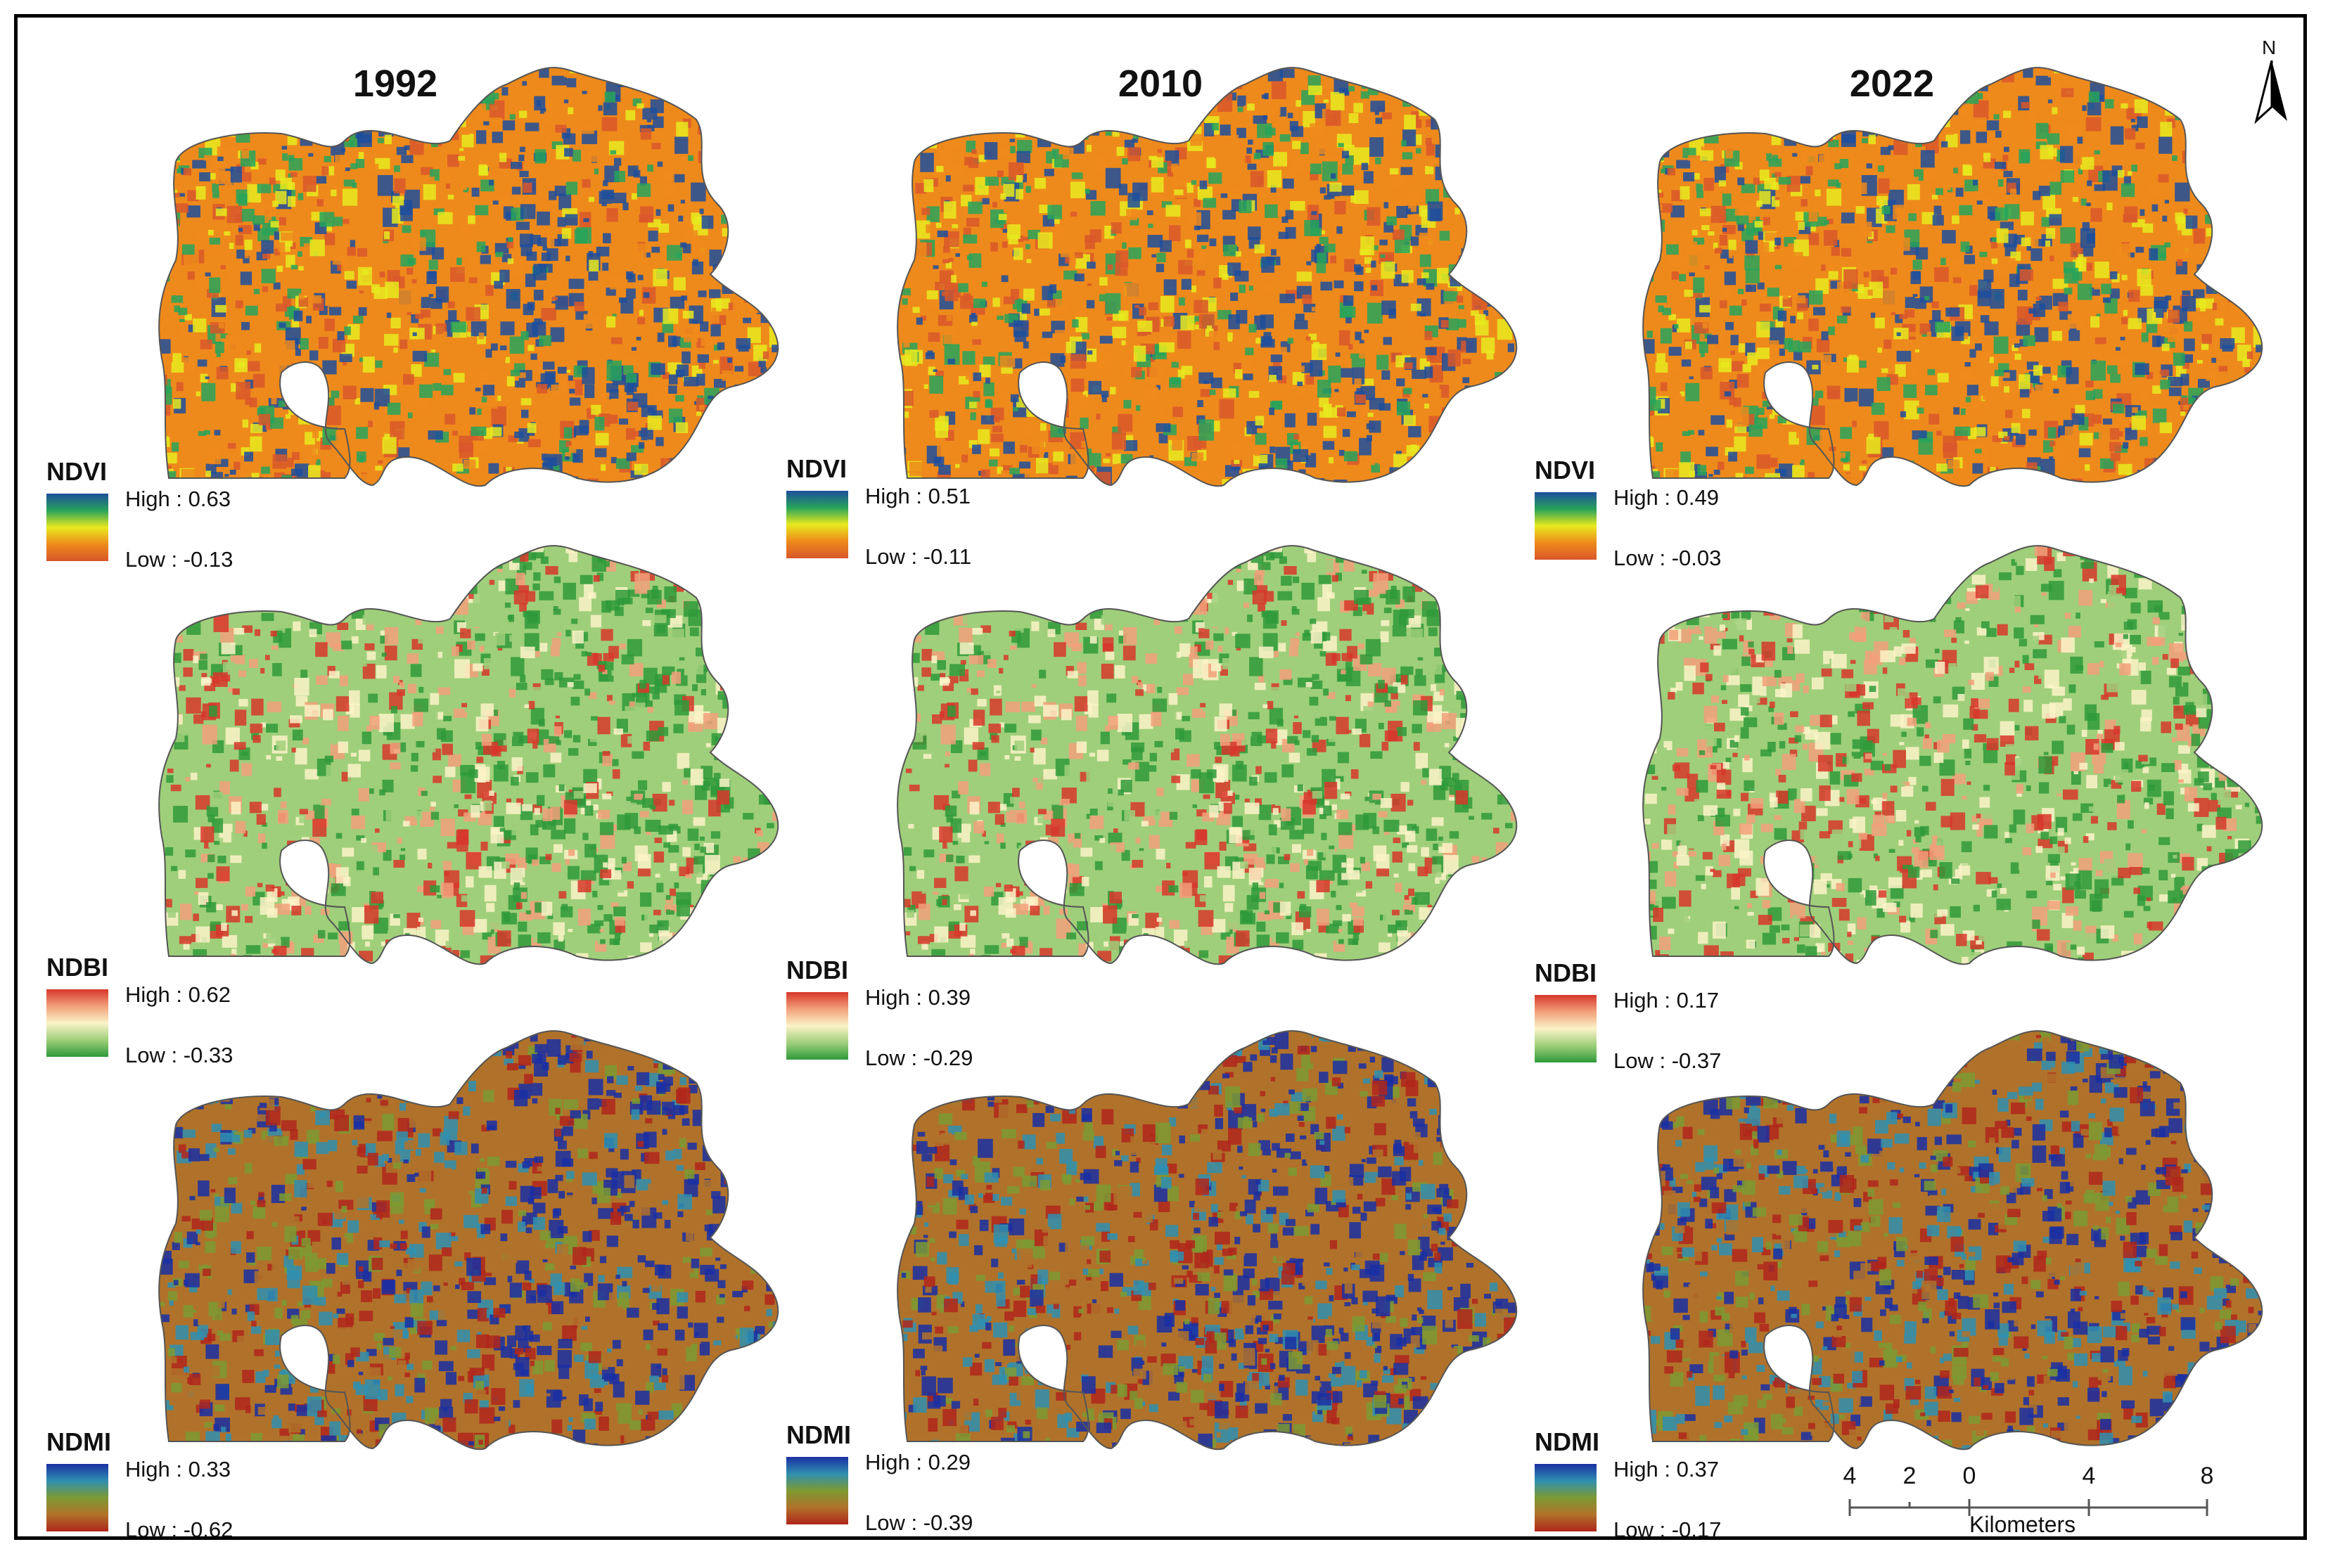 The width and height of the screenshot is (2328, 1568). Describe the element at coordinates (1910, 1476) in the screenshot. I see `scale-tick-label: 2` at that location.